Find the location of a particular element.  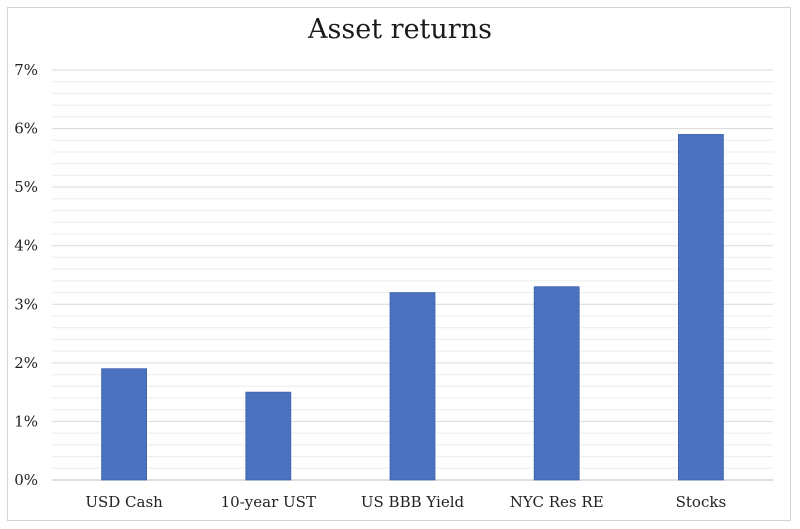

x-category-label: Stocks is located at coordinates (701, 502).